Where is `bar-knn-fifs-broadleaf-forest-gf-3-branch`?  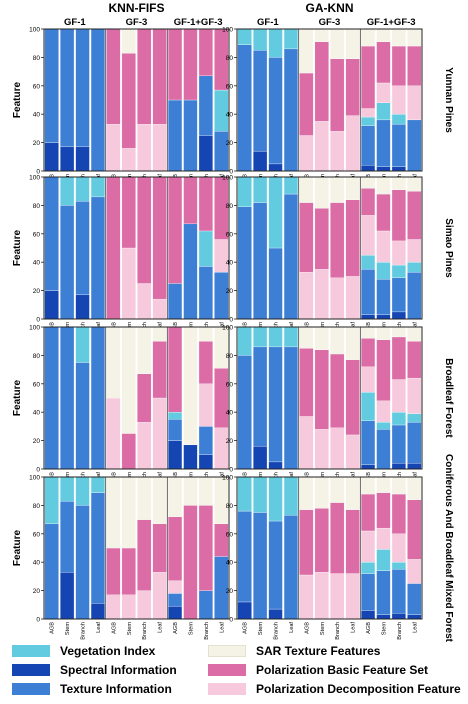 bar-knn-fifs-broadleaf-forest-gf-3-branch is located at coordinates (144, 398).